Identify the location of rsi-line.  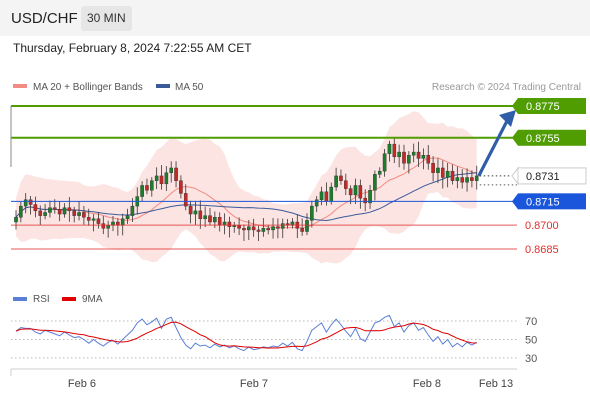
(246, 333).